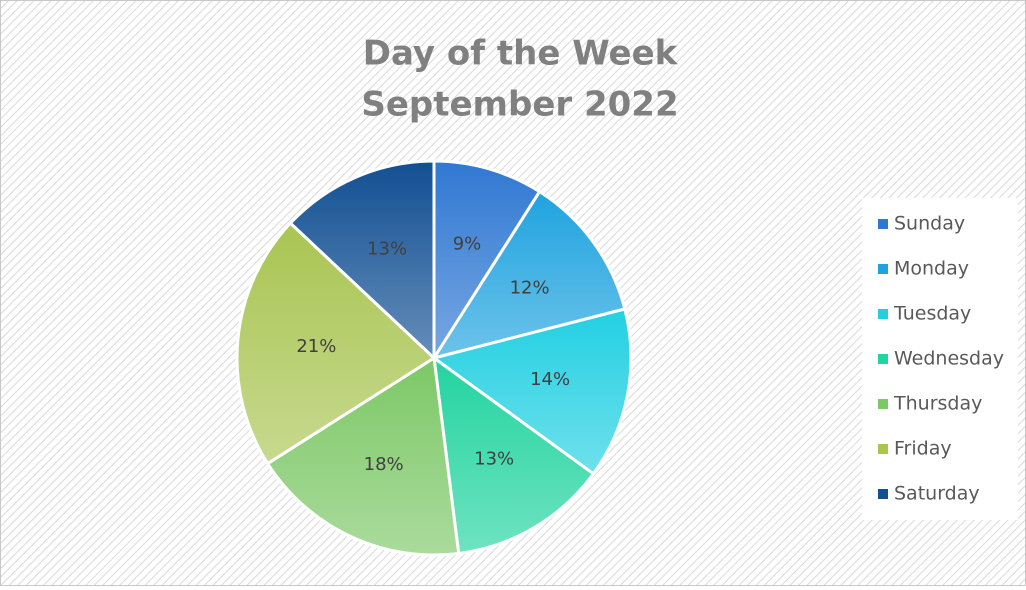 The width and height of the screenshot is (1026, 590). I want to click on legend-label: Sunday, so click(929, 224).